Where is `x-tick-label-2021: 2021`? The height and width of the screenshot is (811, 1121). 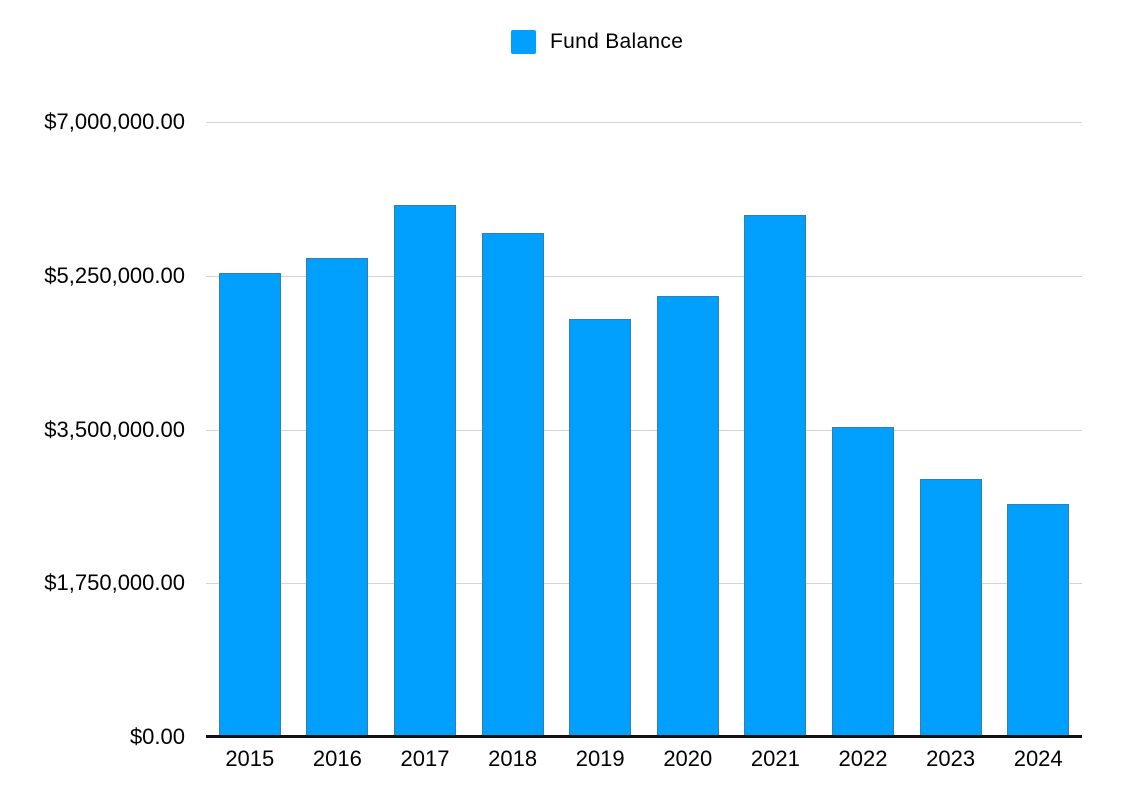
x-tick-label-2021: 2021 is located at coordinates (775, 758).